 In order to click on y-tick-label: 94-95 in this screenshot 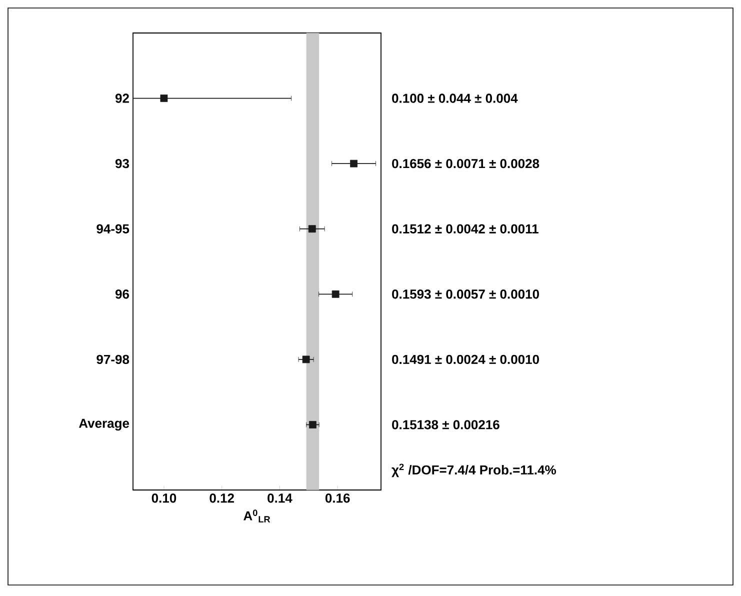, I will do `click(113, 229)`.